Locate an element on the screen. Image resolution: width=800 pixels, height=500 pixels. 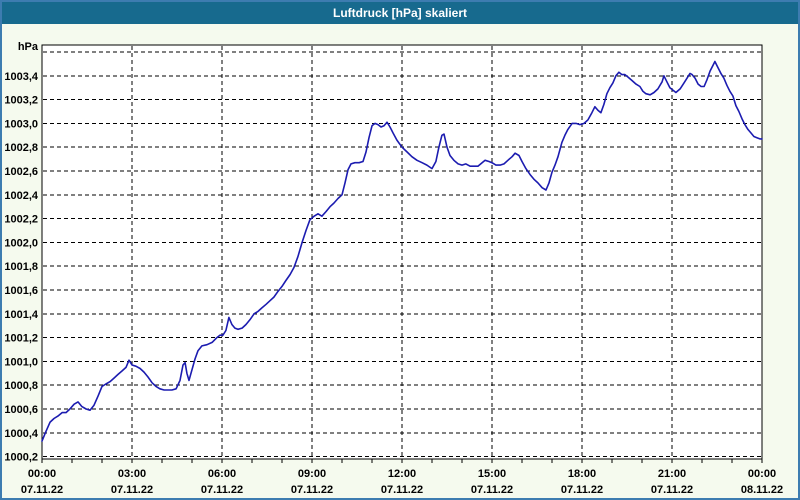
y-tick-label: 1002,8 is located at coordinates (21, 148).